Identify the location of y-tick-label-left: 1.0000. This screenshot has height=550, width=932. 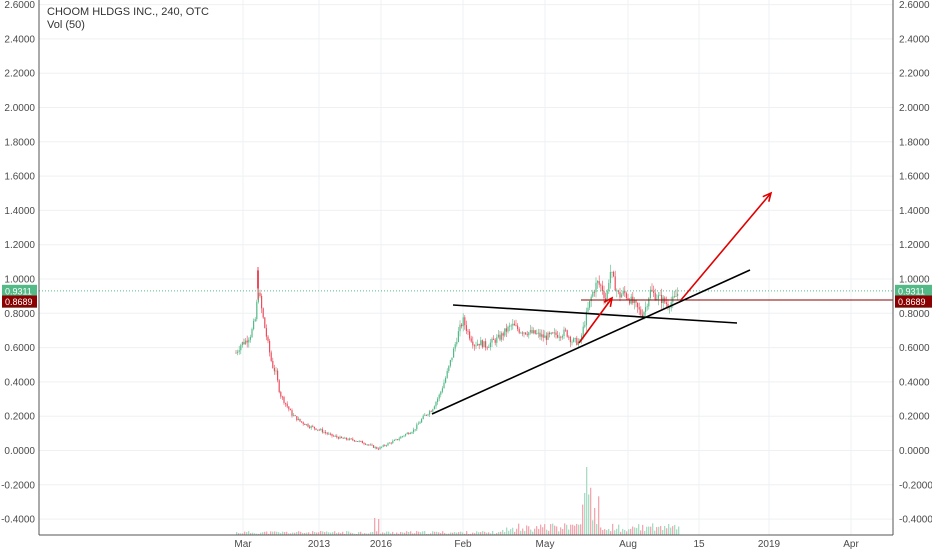
(19, 280).